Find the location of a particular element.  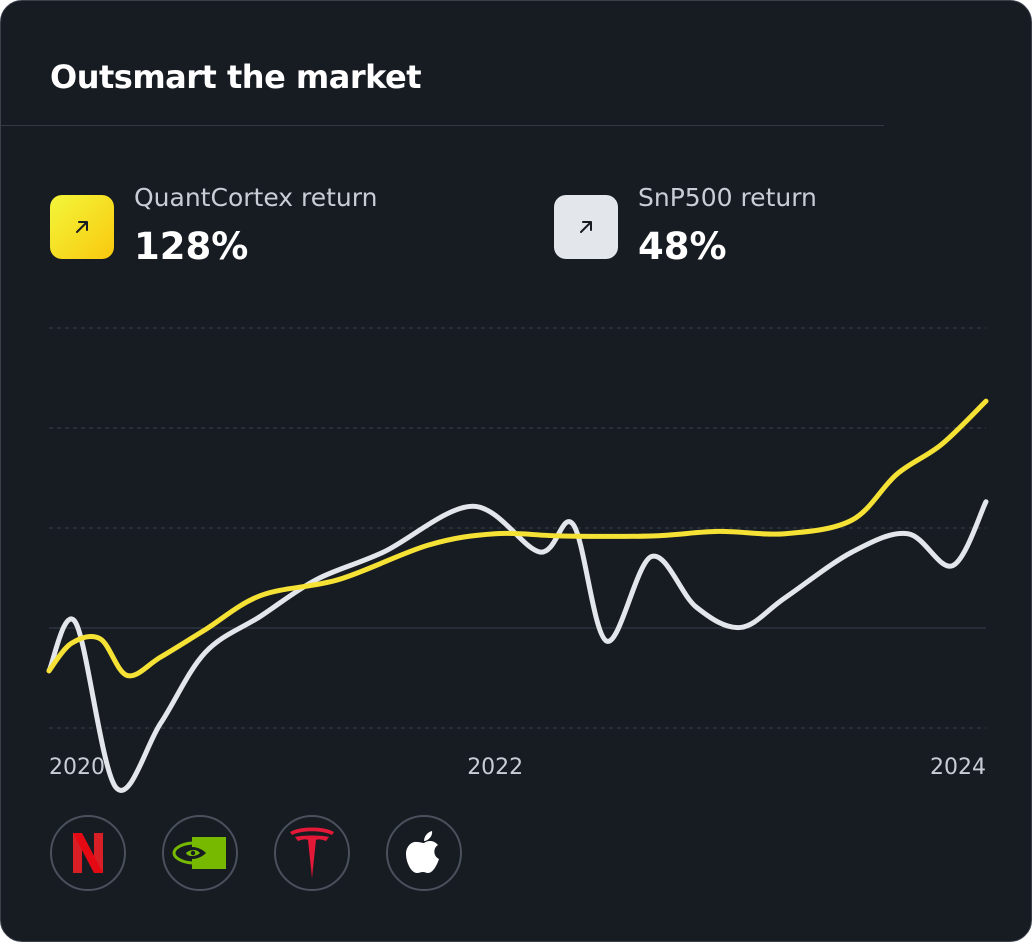

nvidia-logo is located at coordinates (200, 853).